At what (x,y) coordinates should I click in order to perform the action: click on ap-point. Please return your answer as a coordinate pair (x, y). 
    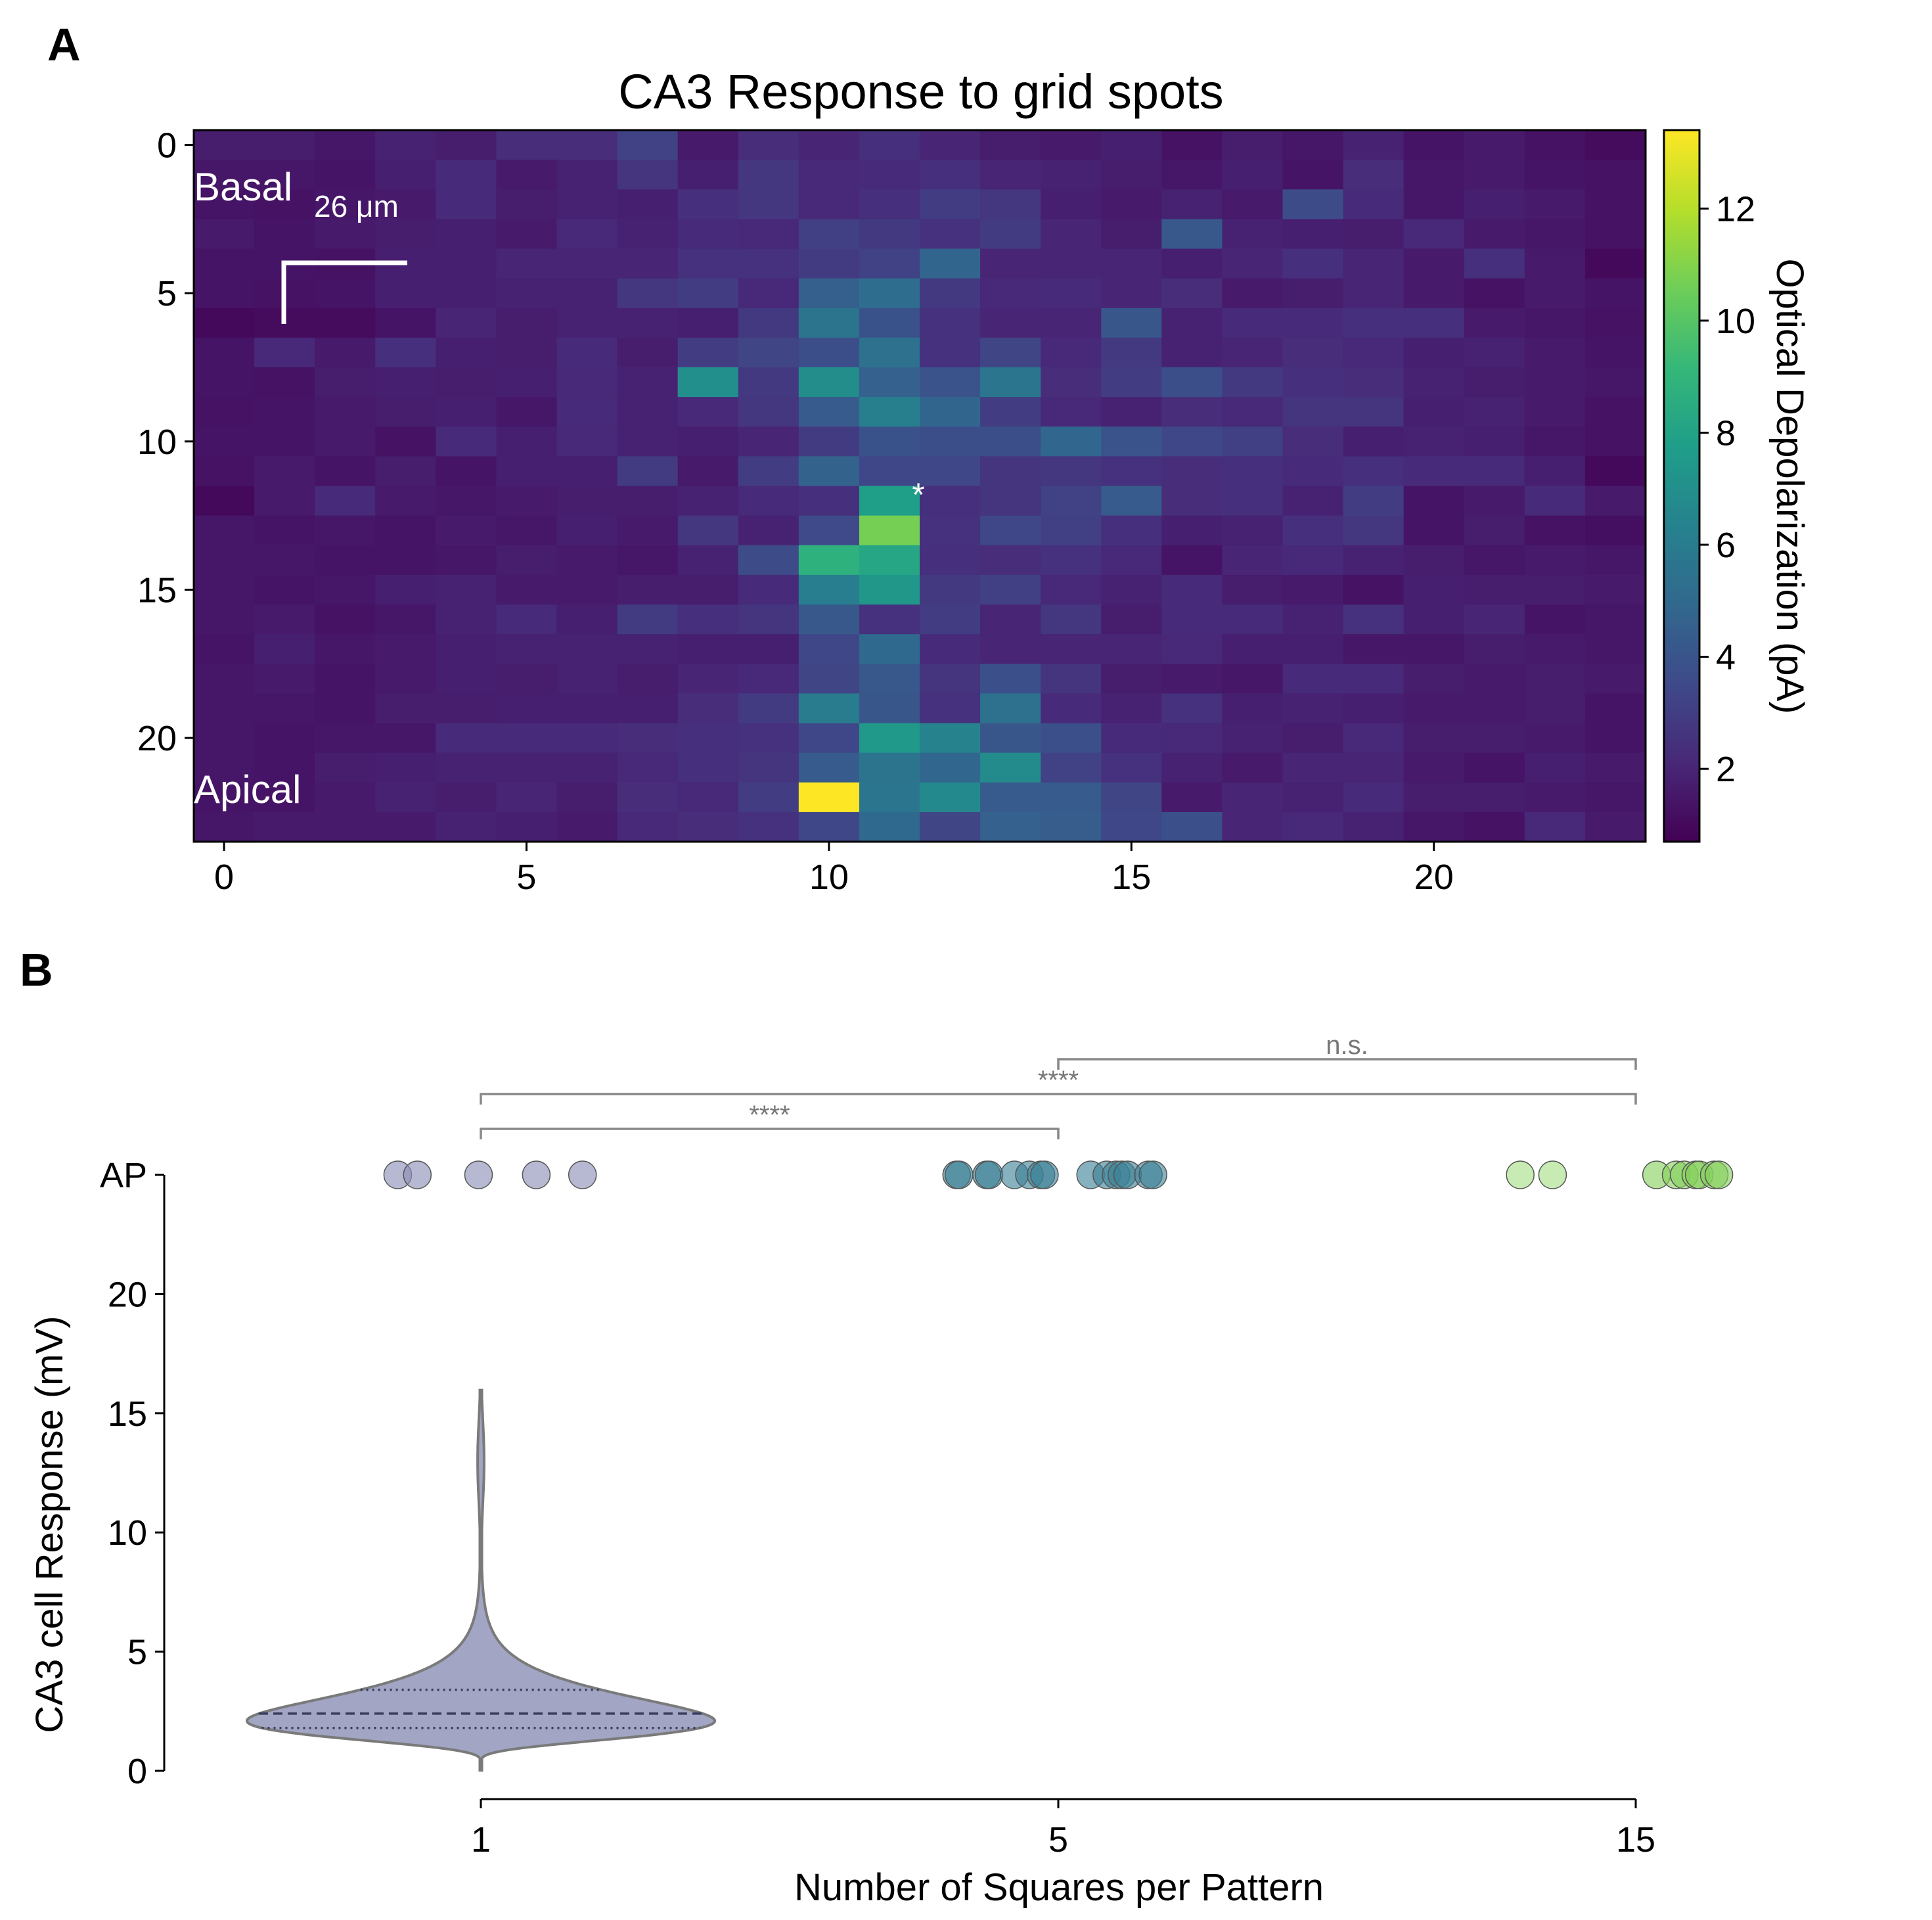
    Looking at the image, I should click on (1553, 1174).